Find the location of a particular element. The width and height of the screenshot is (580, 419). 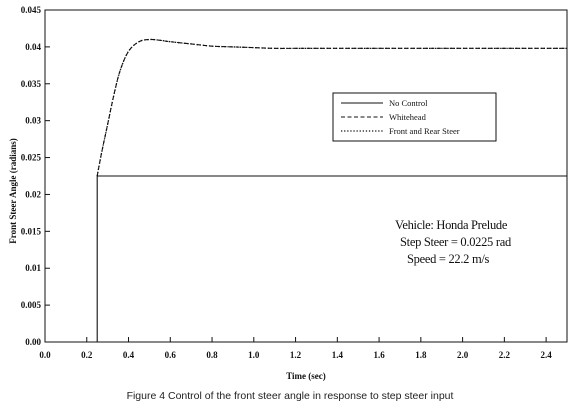

legend: No Control Whitehead Front and Rear Steer is located at coordinates (414, 117).